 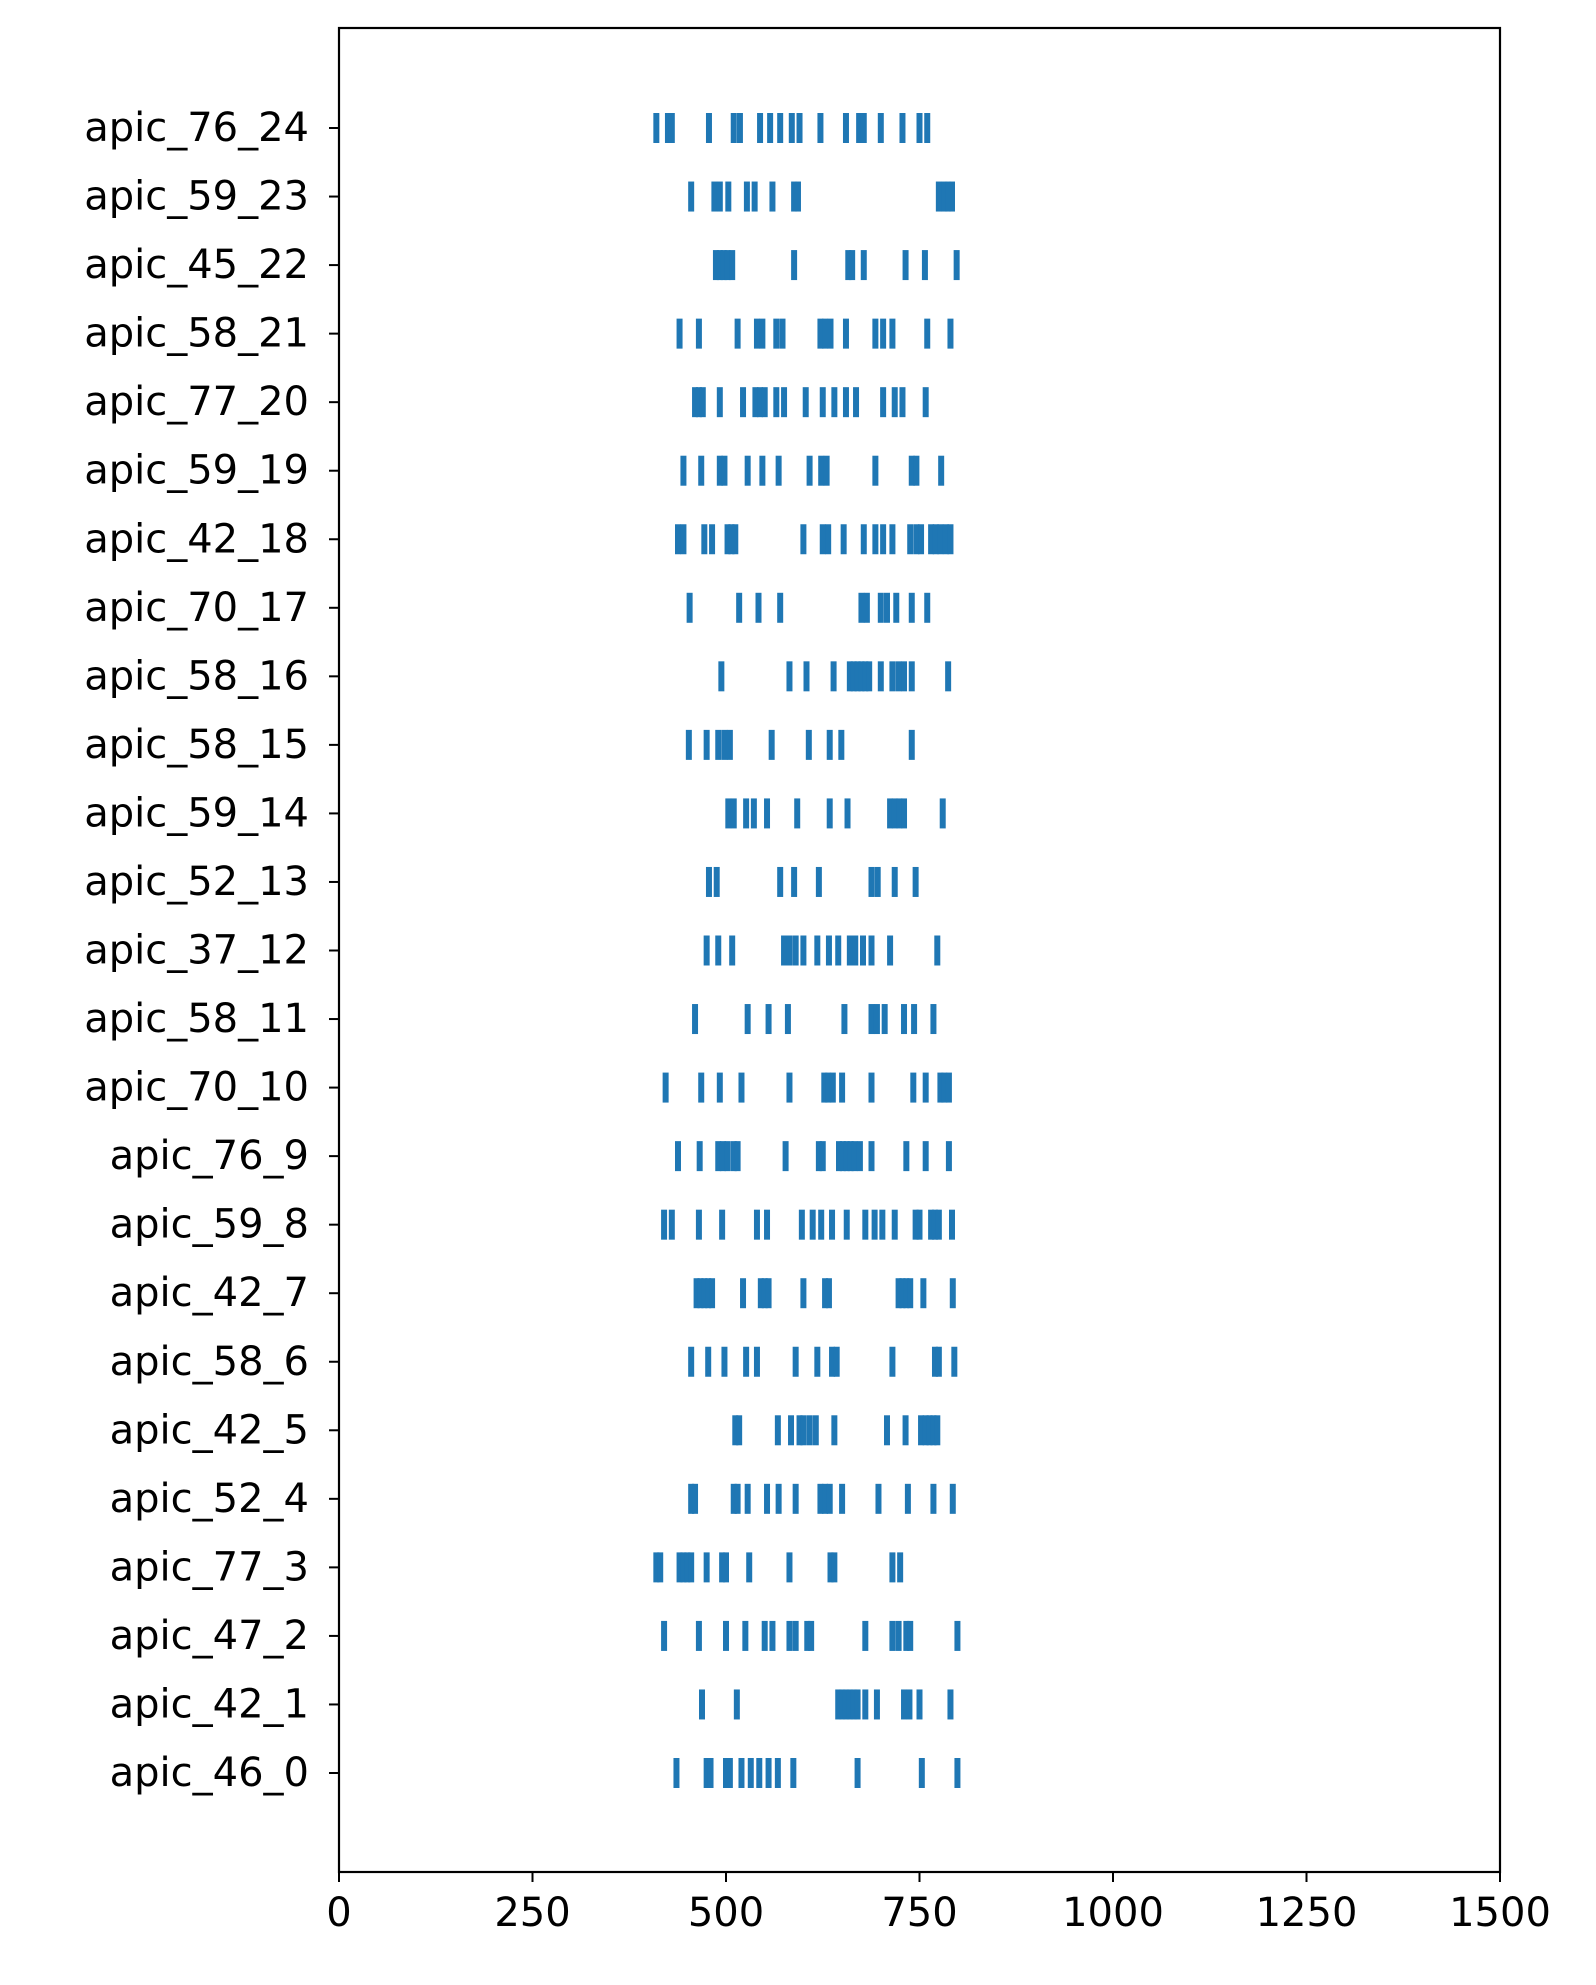 What do you see at coordinates (196, 951) in the screenshot?
I see `y-tick-label: apic_37_12` at bounding box center [196, 951].